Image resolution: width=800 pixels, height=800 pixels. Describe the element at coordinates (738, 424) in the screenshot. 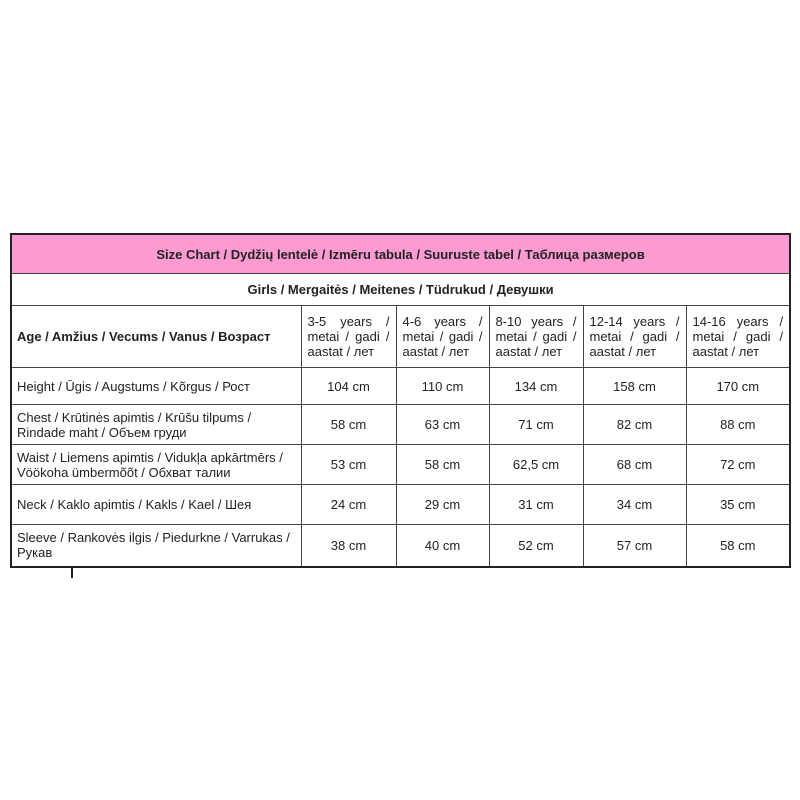

I see `measurement-value: 88 cm` at that location.